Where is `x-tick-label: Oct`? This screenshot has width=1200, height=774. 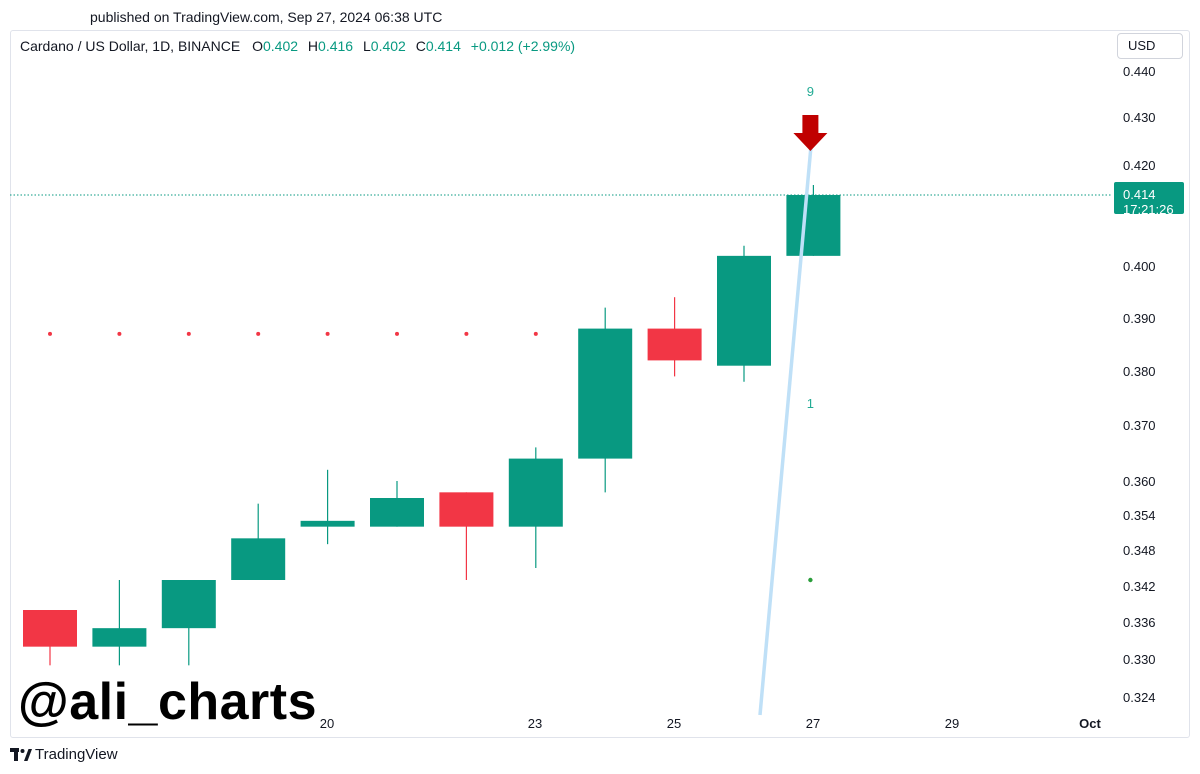
x-tick-label: Oct is located at coordinates (1090, 723).